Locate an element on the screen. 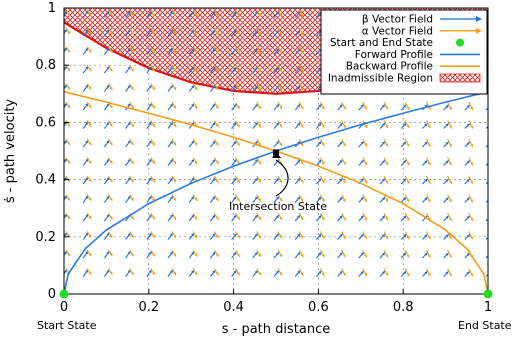 The width and height of the screenshot is (514, 341). legend-swatch-region is located at coordinates (460, 78).